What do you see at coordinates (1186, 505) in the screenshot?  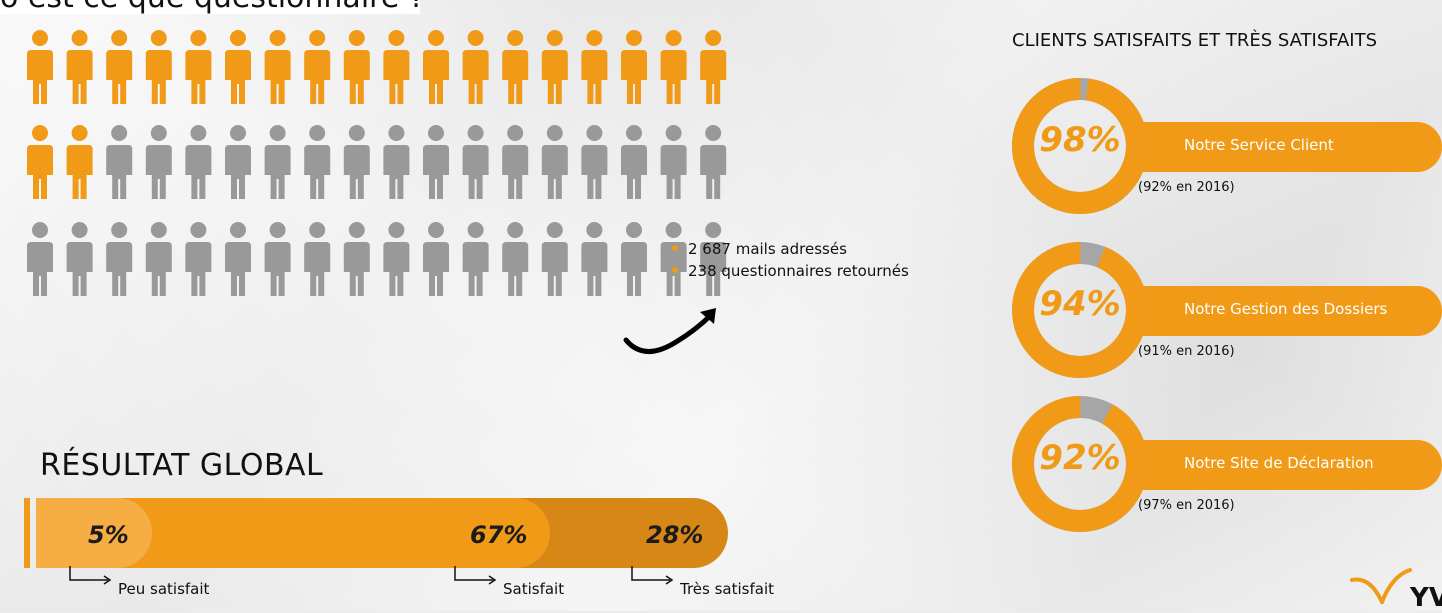 I see `satisfaction-previous: (97% en 2016)` at bounding box center [1186, 505].